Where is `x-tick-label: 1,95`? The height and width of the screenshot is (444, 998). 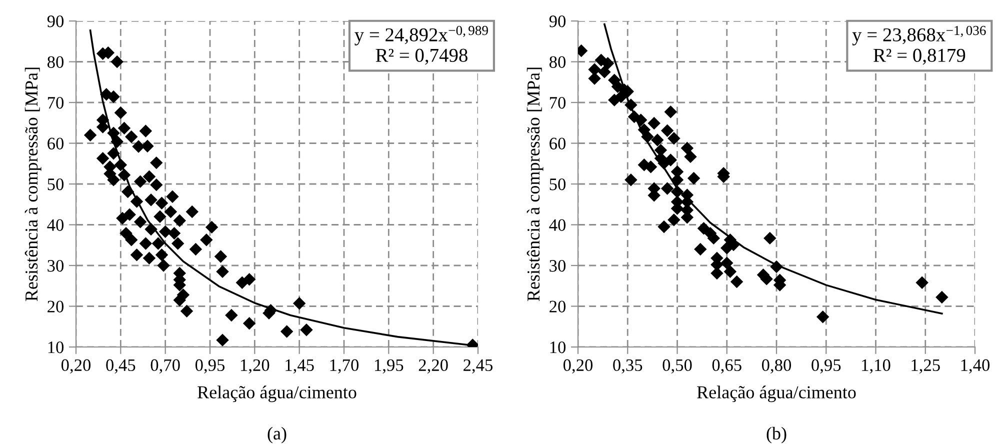
x-tick-label: 1,95 is located at coordinates (389, 366).